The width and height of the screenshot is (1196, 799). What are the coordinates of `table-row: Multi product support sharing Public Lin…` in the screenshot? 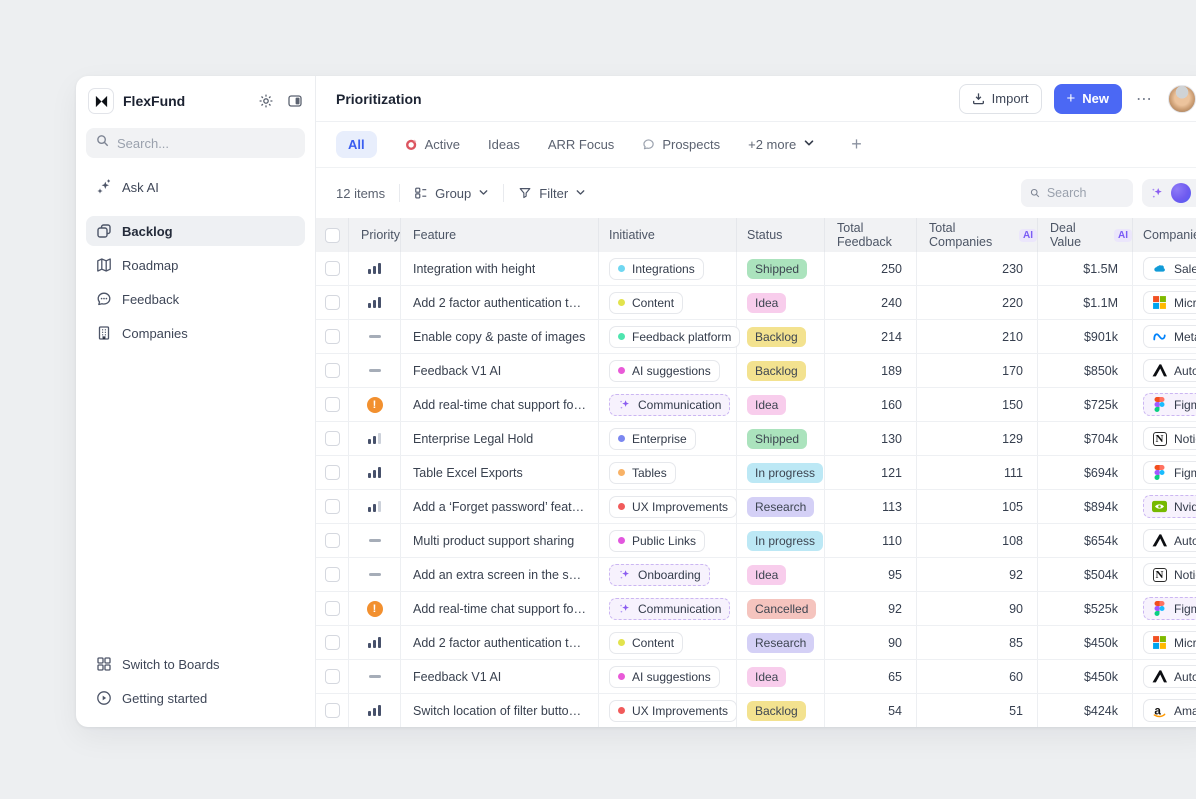 It's located at (756, 541).